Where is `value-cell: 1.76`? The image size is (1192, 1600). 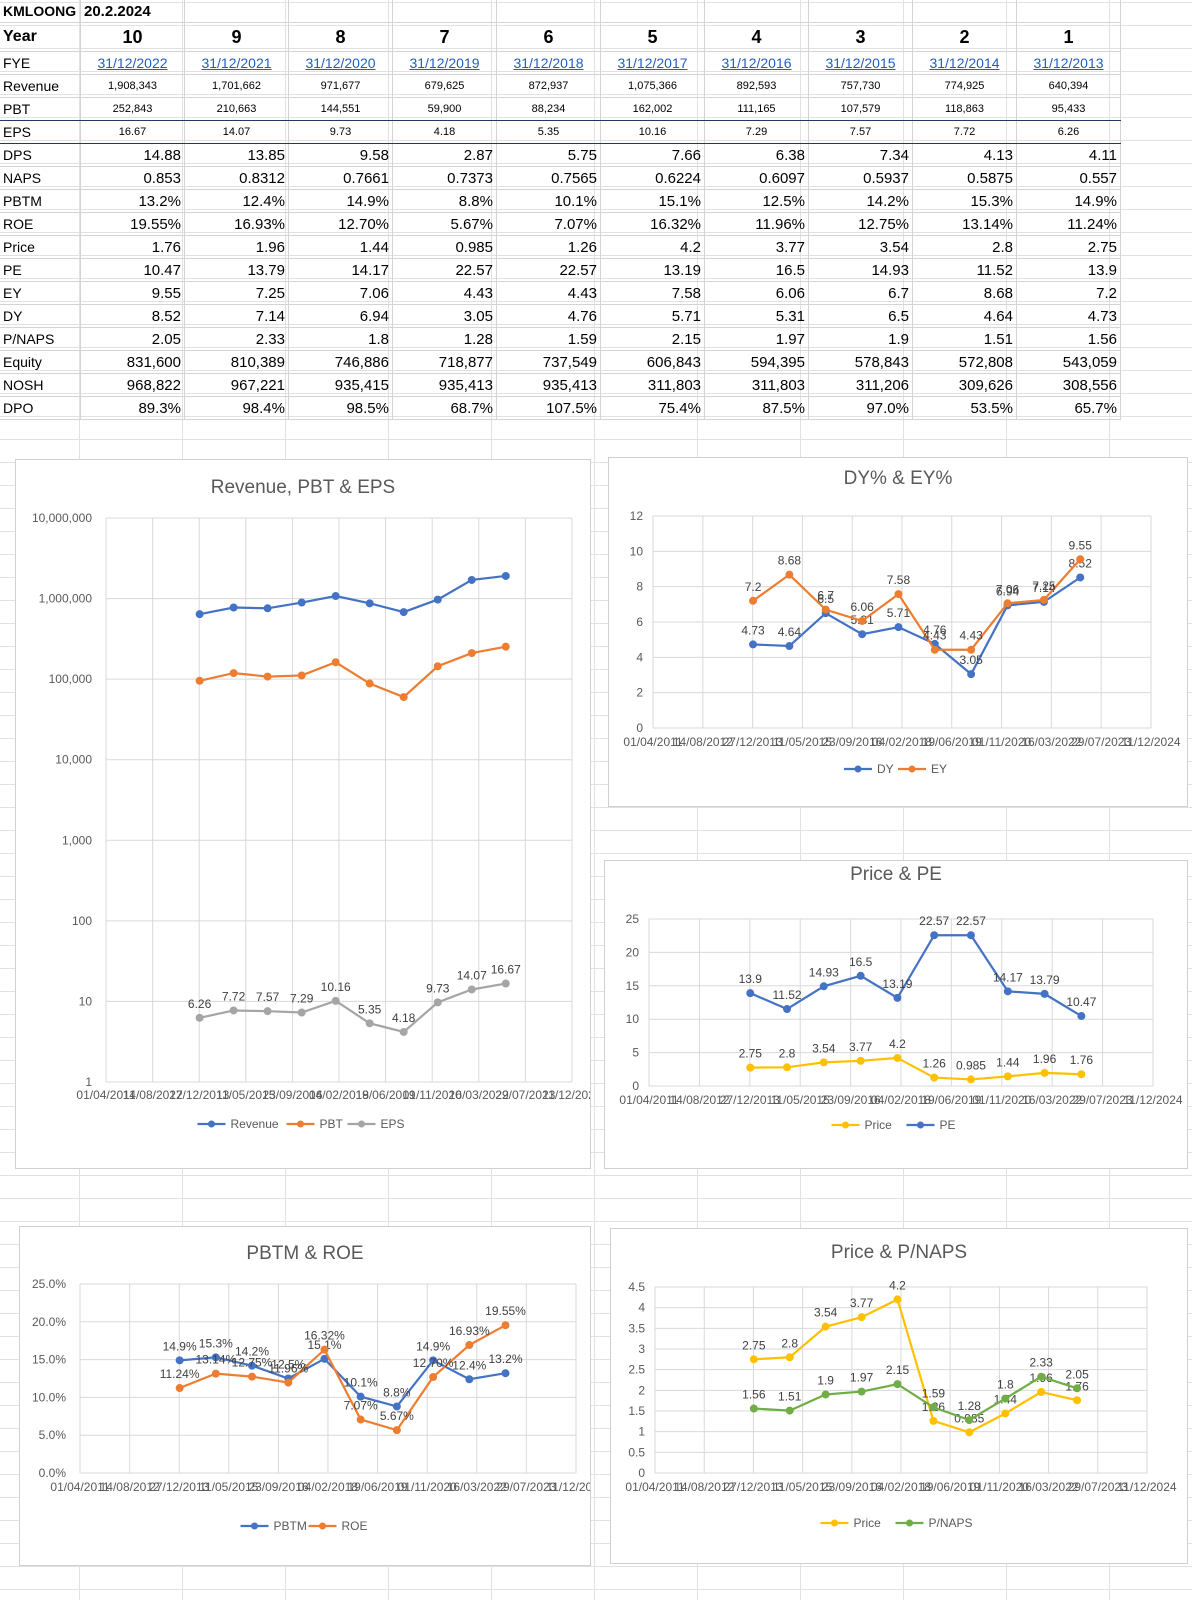
value-cell: 1.76 is located at coordinates (132, 247).